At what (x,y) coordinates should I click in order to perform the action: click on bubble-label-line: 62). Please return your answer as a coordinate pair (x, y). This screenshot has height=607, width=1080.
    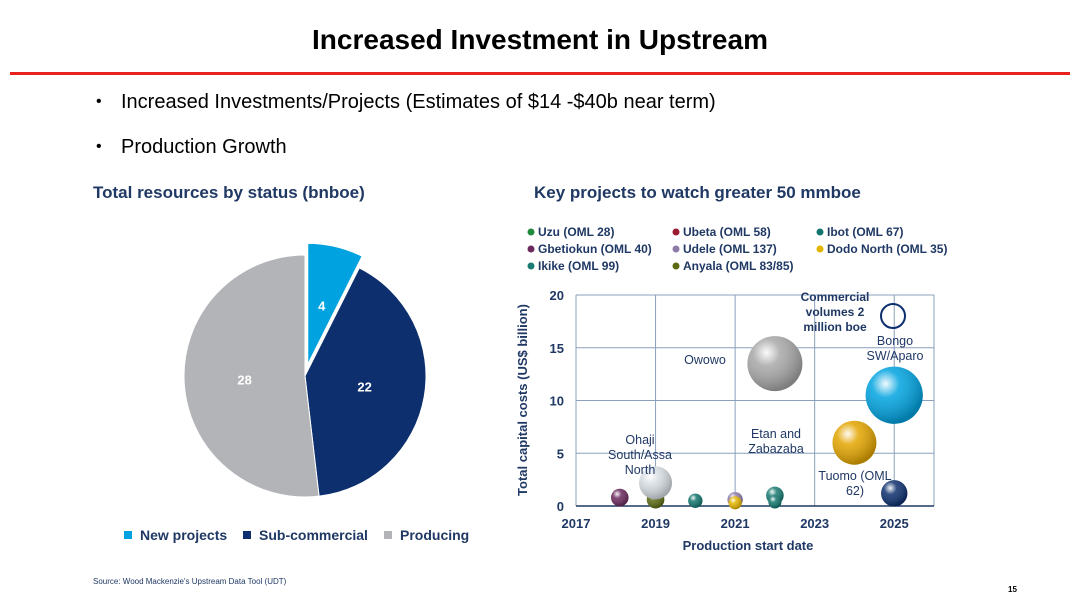
    Looking at the image, I should click on (855, 491).